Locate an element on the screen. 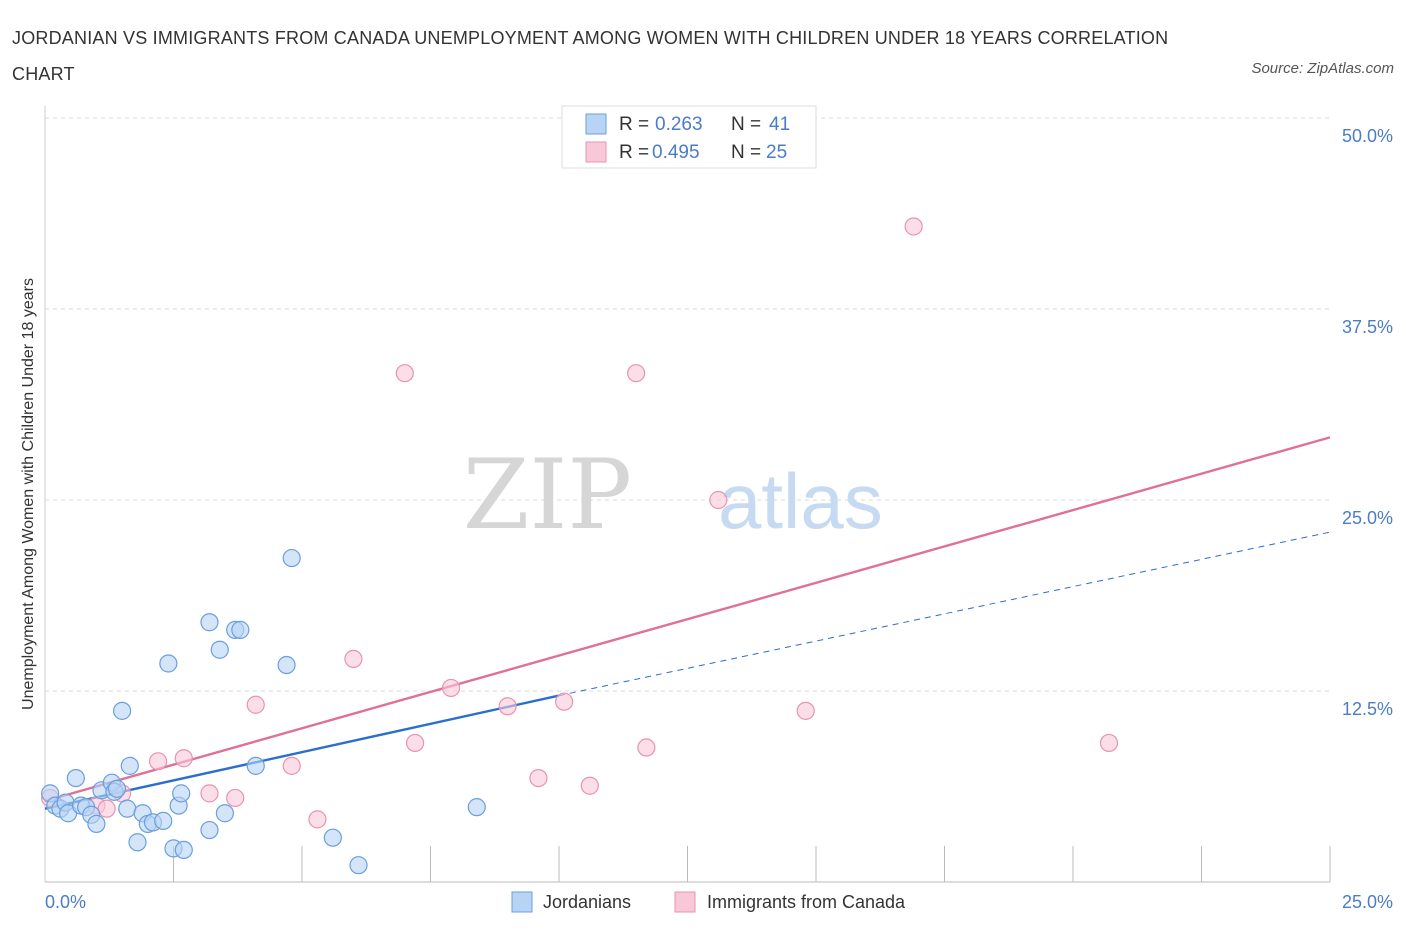 This screenshot has width=1406, height=930. watermark-zip: ZIP is located at coordinates (547, 495).